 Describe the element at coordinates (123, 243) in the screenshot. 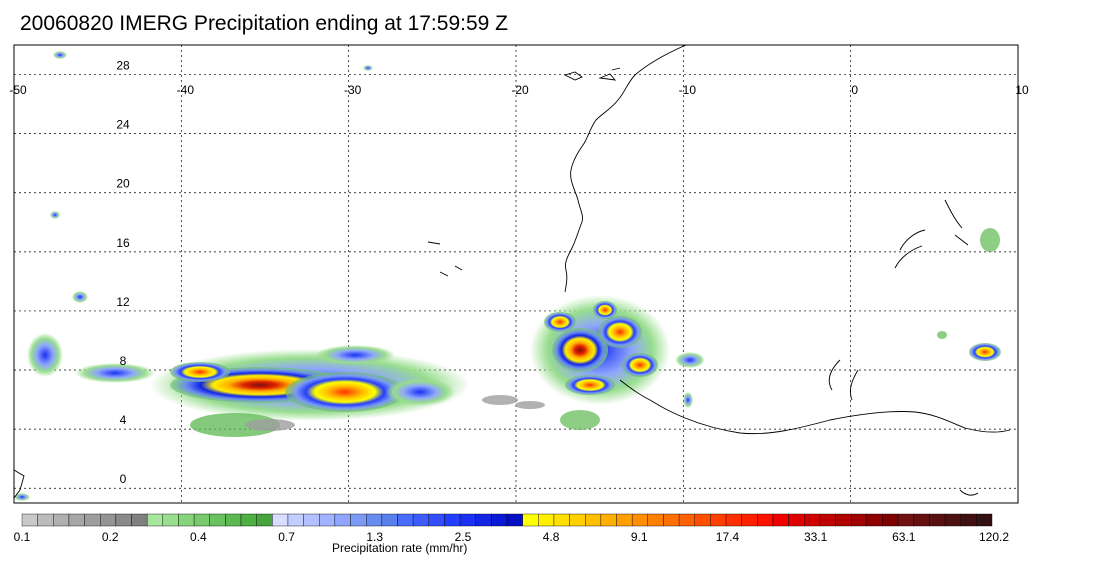

I see `lat-tick-label: 16` at that location.